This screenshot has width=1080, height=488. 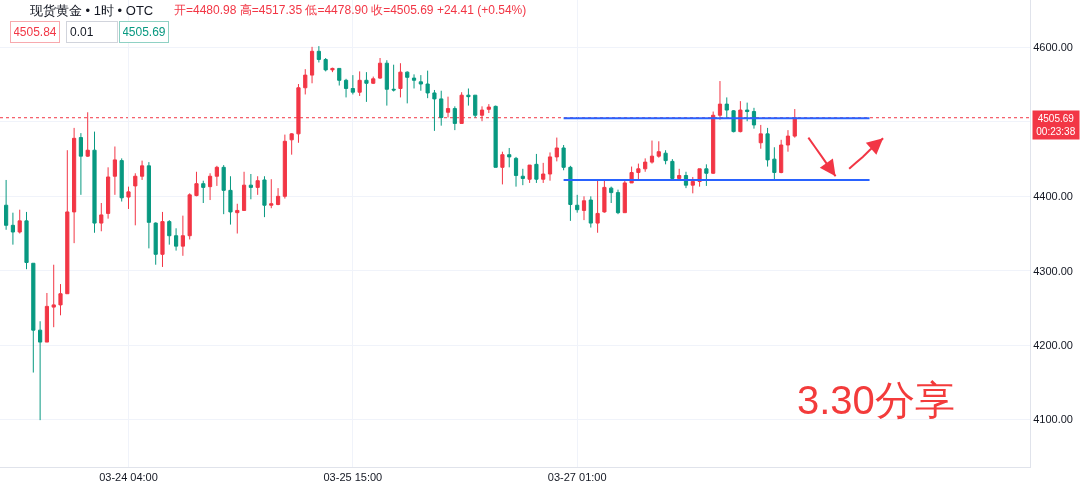 I want to click on annotation: 开=4480.98 高=4517.35 低=4478.90 收=4505.69 +24.41 (+0.54%), so click(x=350, y=10).